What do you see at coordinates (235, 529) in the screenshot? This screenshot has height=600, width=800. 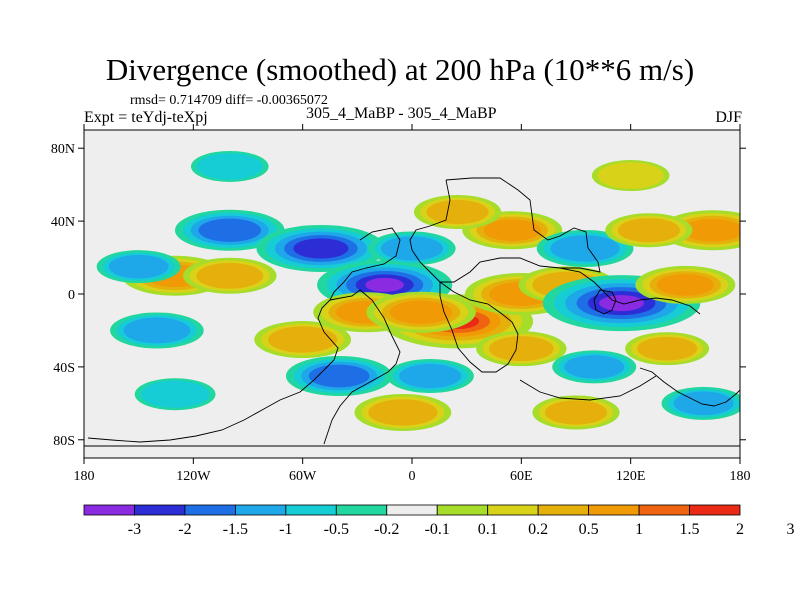 I see `colorbar-label: -1.5` at bounding box center [235, 529].